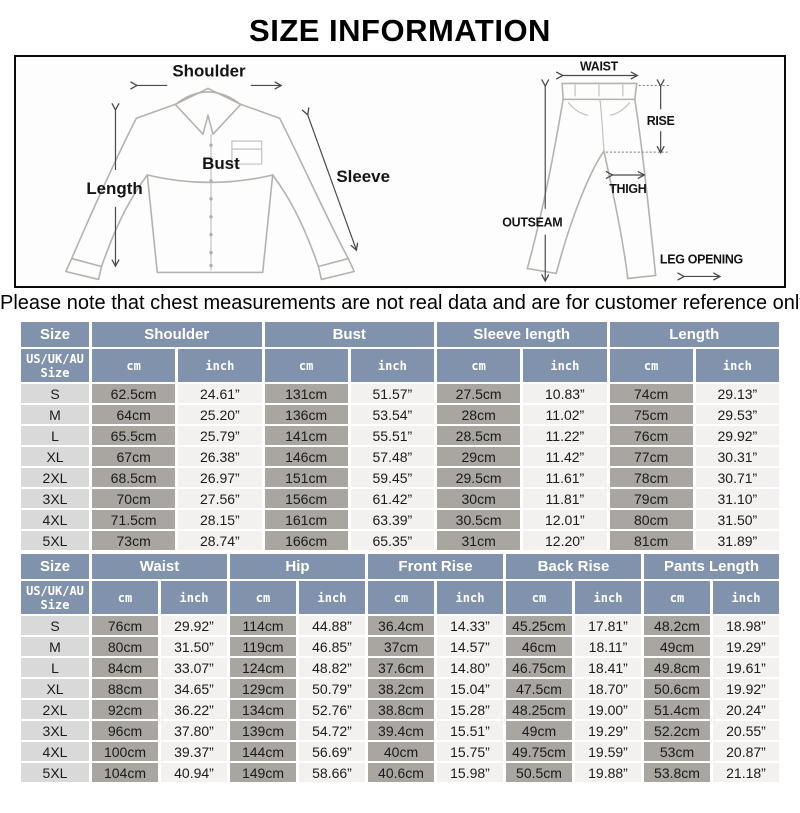  I want to click on inch-value-cell: 29.13”, so click(737, 393).